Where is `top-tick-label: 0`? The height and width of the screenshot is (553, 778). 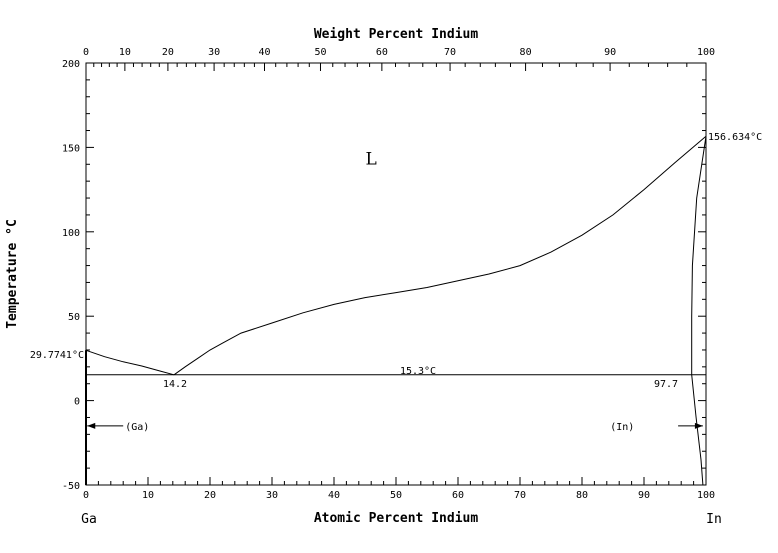
top-tick-label: 0 is located at coordinates (86, 52).